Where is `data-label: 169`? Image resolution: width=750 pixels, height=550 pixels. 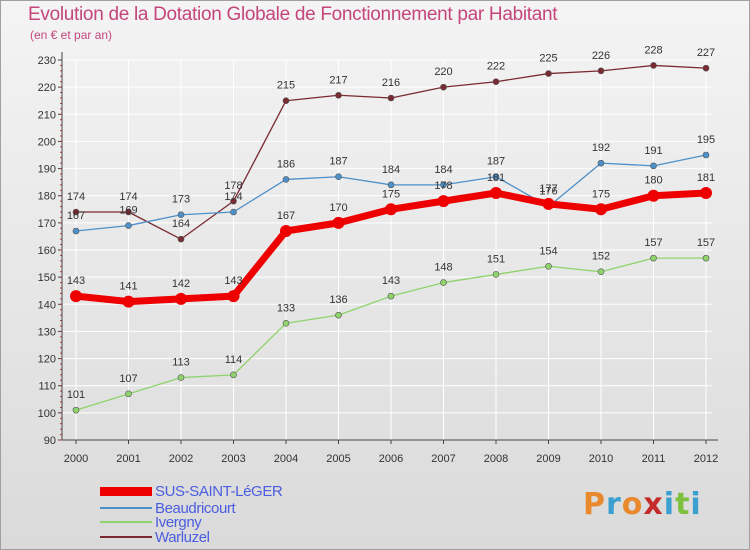
data-label: 169 is located at coordinates (128, 211).